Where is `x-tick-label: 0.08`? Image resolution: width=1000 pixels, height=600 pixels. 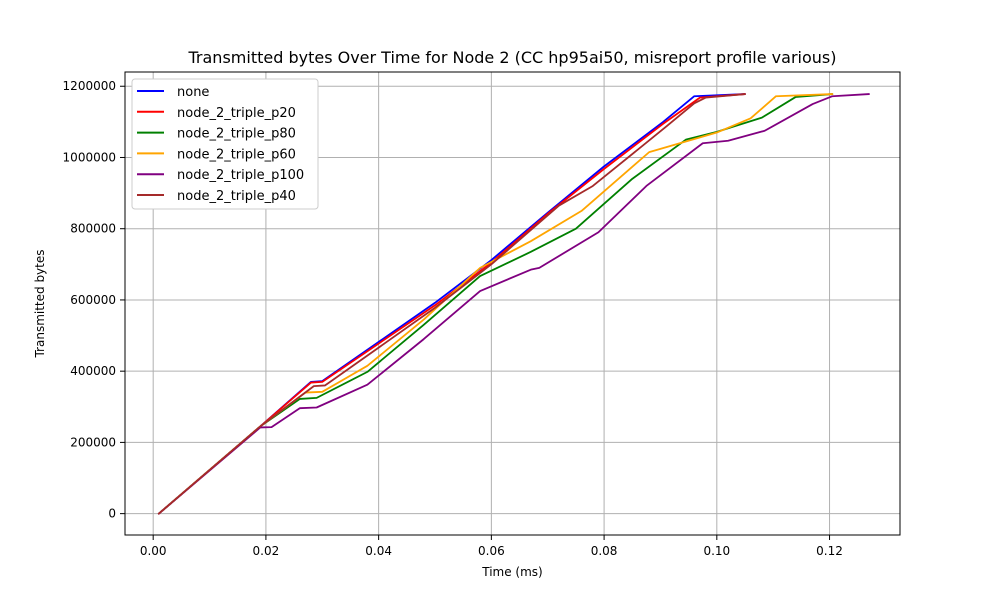
x-tick-label: 0.08 is located at coordinates (604, 551).